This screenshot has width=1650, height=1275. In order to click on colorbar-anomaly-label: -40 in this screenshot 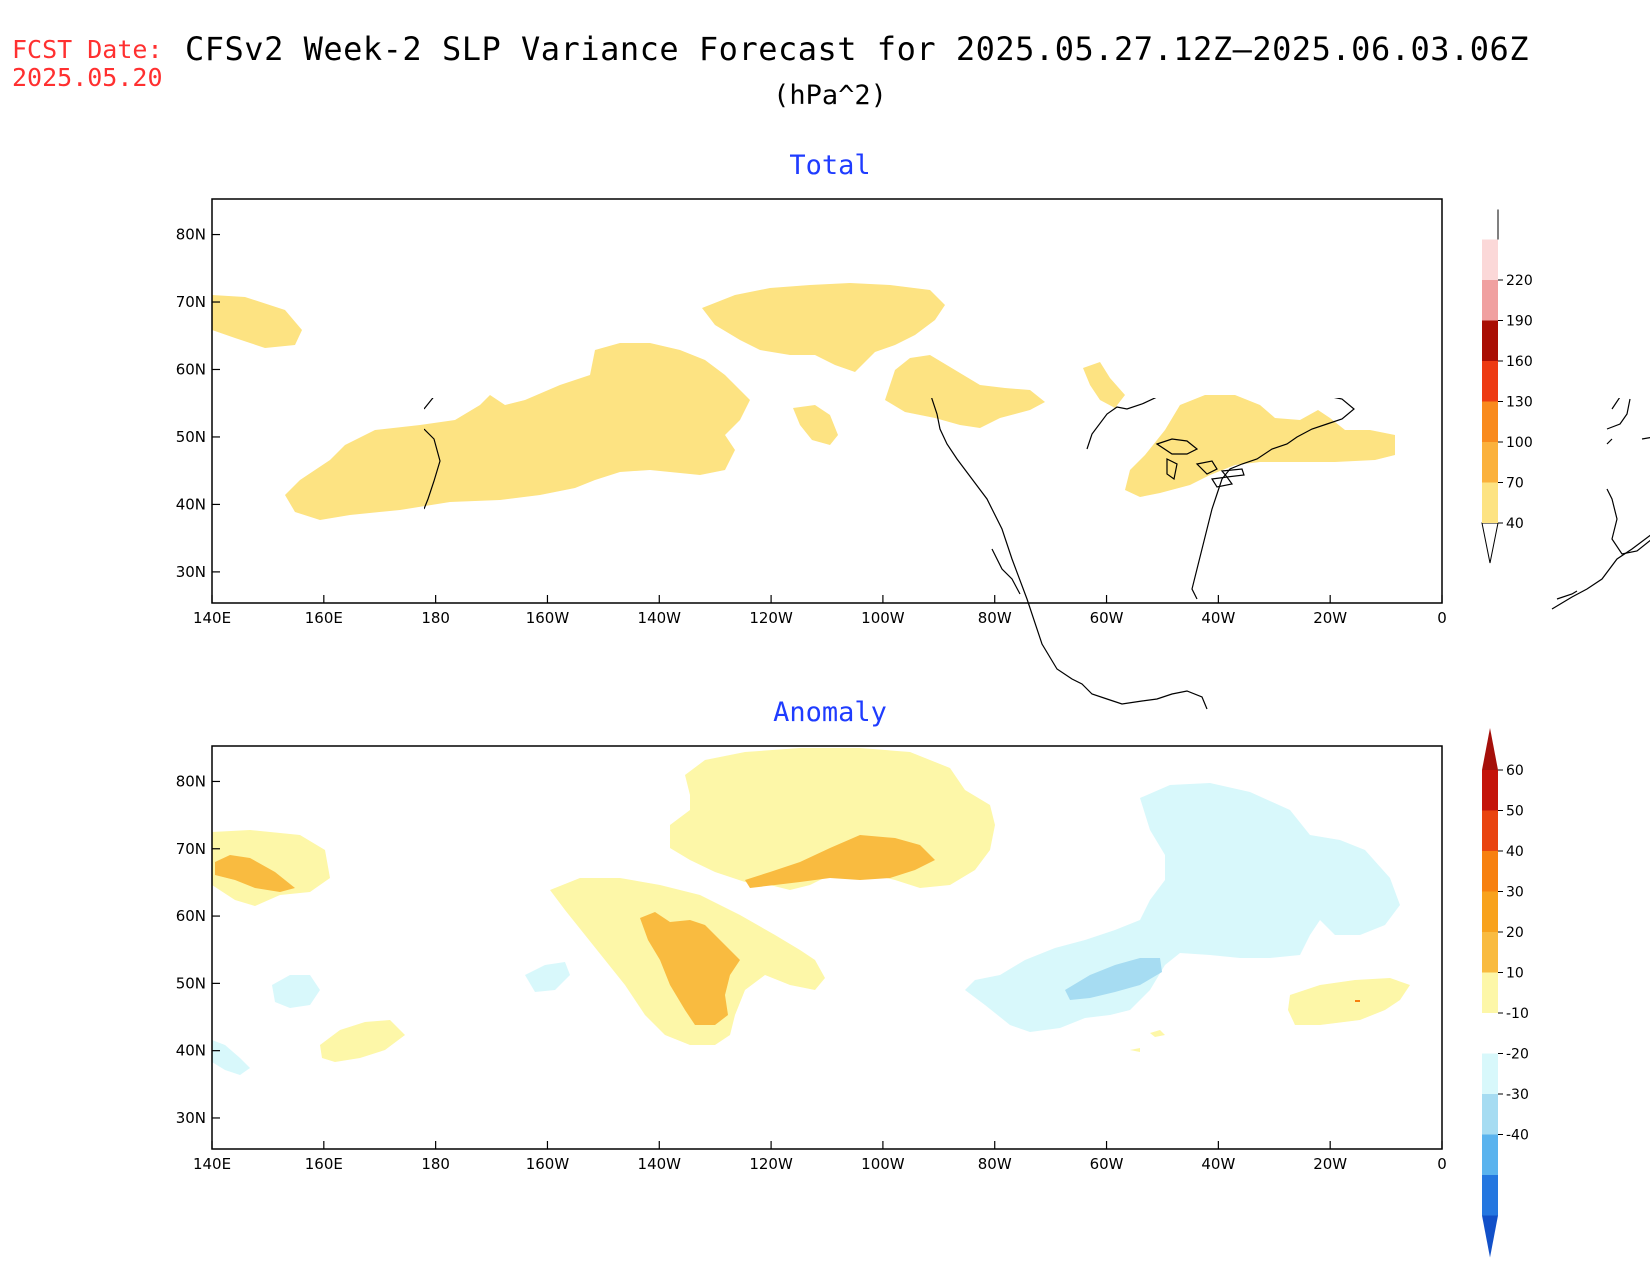, I will do `click(1517, 1136)`.